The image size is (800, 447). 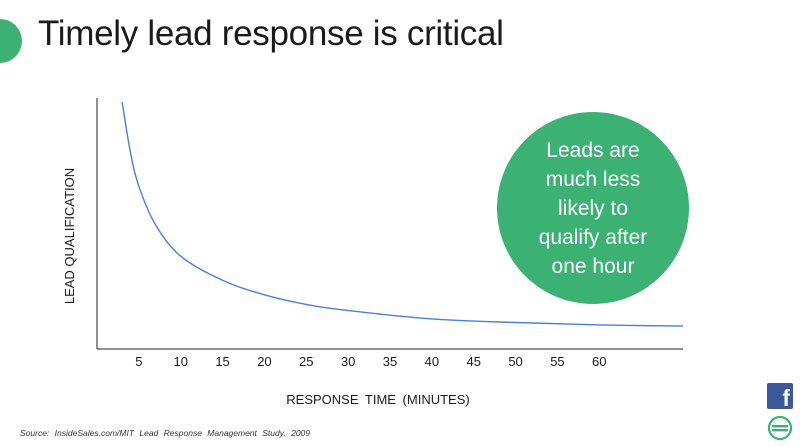 I want to click on x-tick-label: 55, so click(x=557, y=361).